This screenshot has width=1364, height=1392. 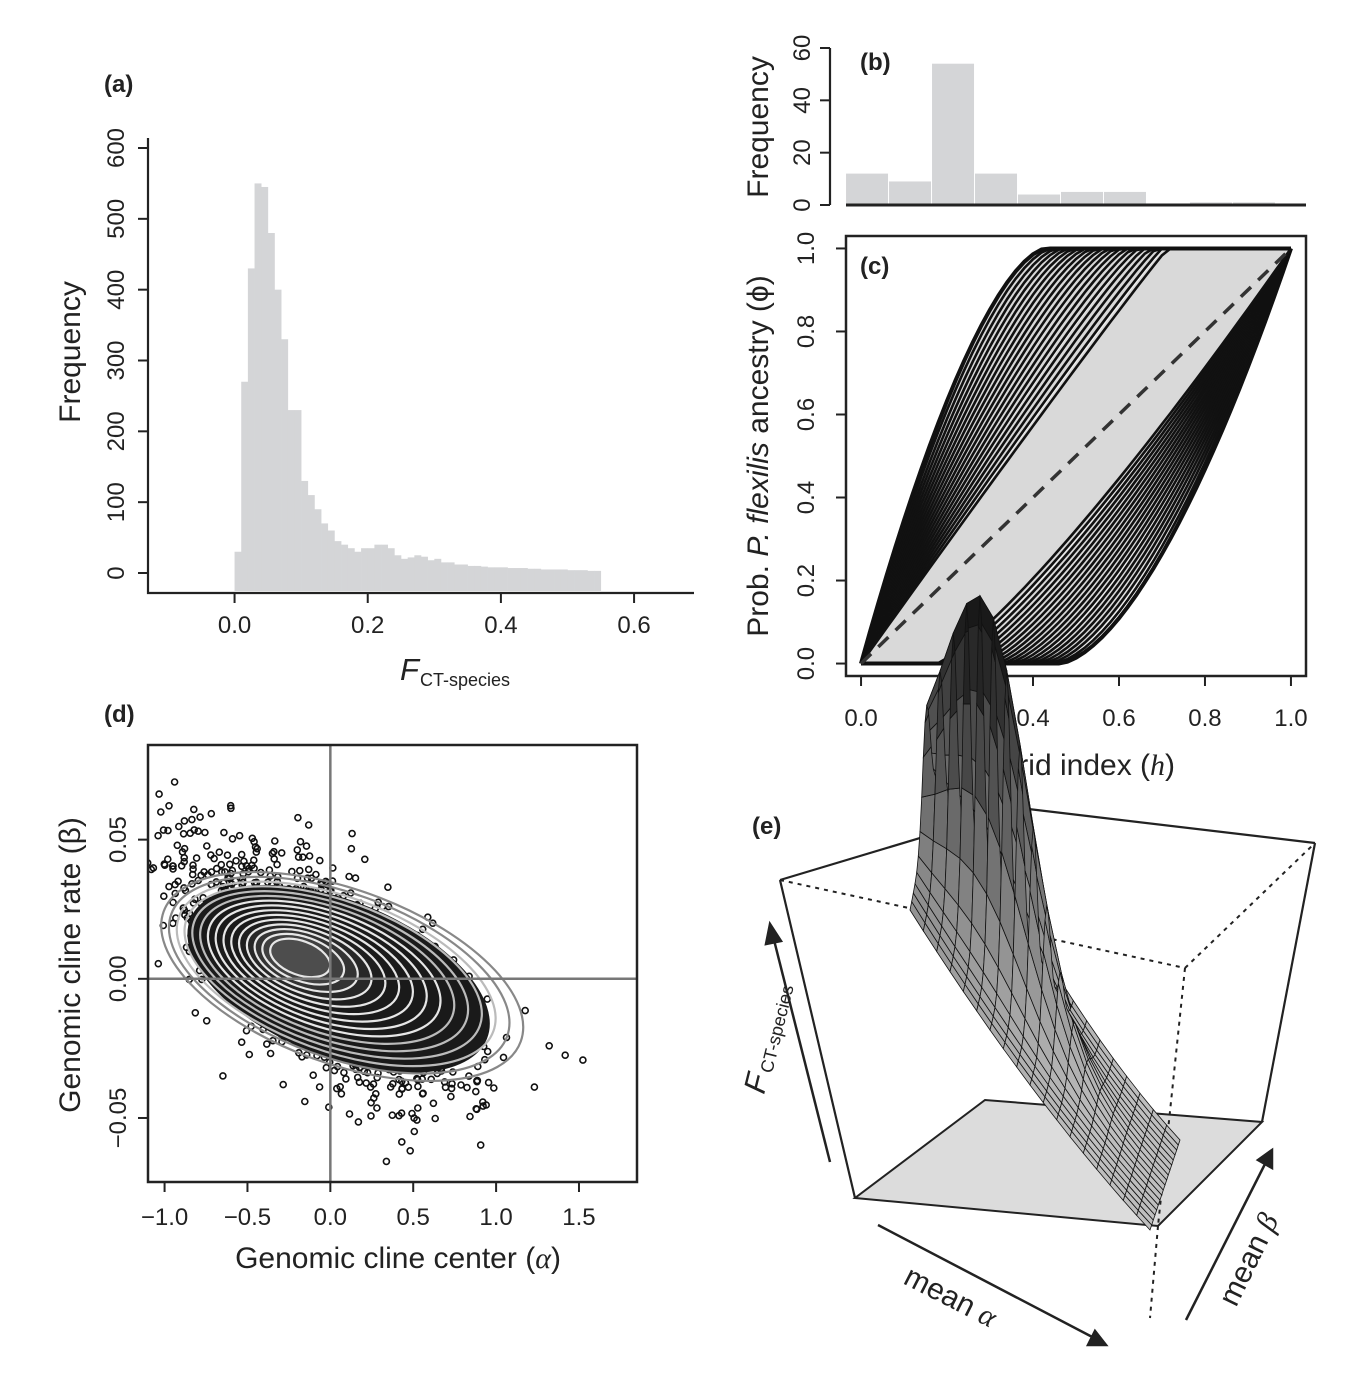 I want to click on y-tick-label: 60, so click(x=802, y=48).